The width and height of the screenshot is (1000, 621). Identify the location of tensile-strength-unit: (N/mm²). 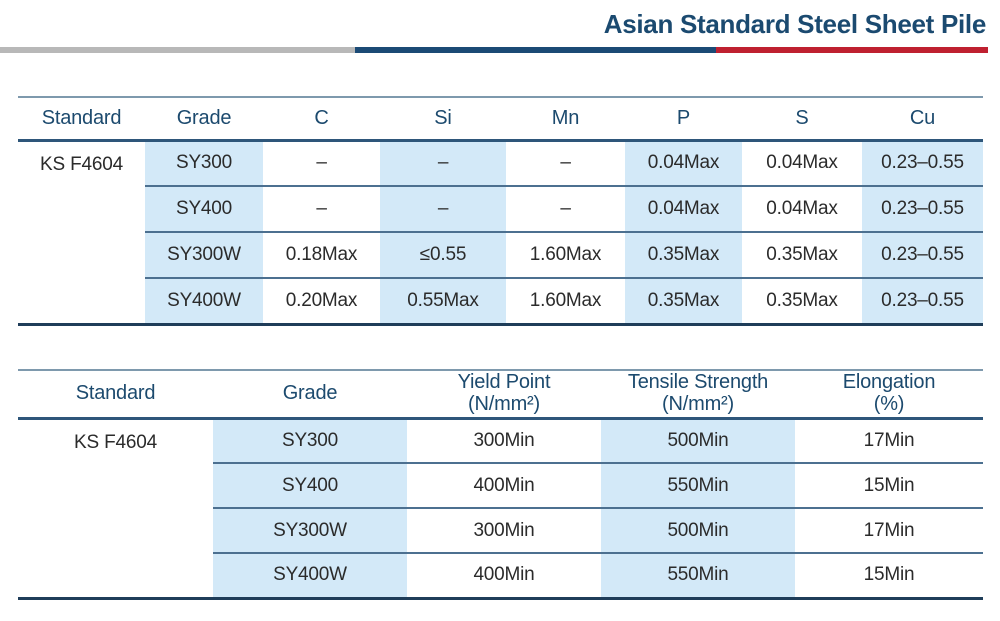
(698, 403).